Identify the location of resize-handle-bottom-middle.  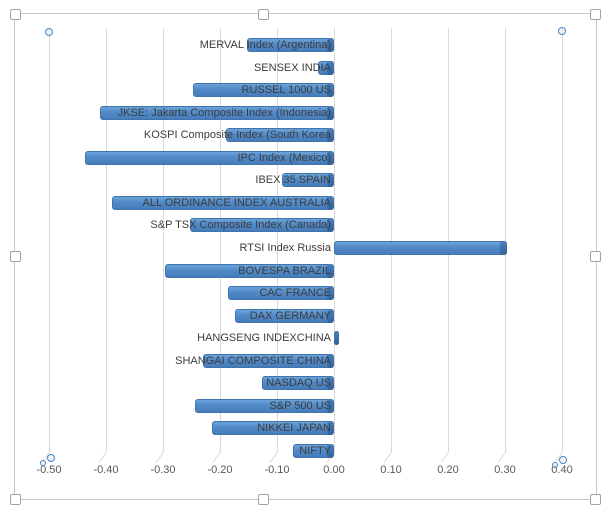
(263, 499).